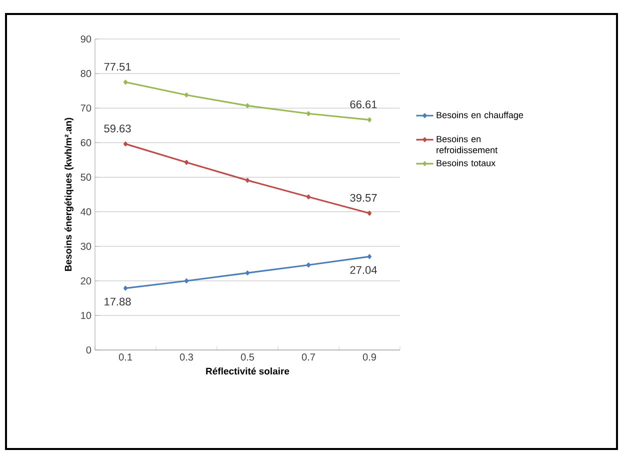 Image resolution: width=622 pixels, height=455 pixels. Describe the element at coordinates (125, 357) in the screenshot. I see `x-tick-label: 0.1` at that location.